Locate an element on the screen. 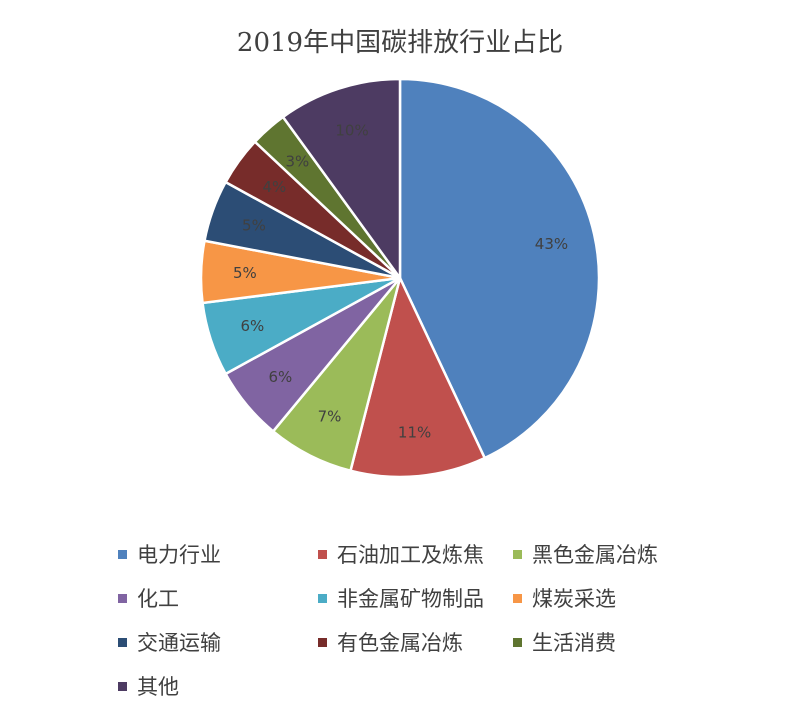 This screenshot has width=800, height=716. legend-item: 其他 is located at coordinates (218, 686).